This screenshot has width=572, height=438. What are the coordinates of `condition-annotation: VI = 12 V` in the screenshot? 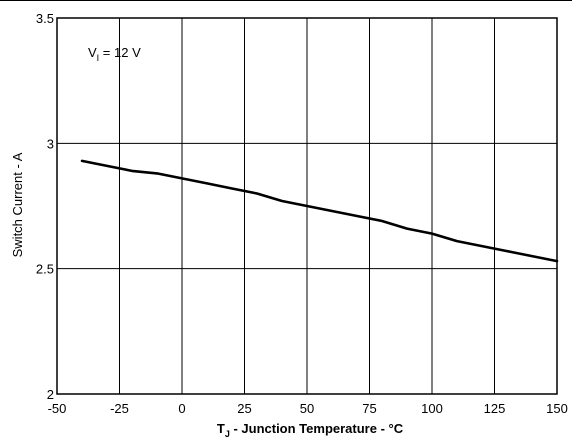 It's located at (114, 54).